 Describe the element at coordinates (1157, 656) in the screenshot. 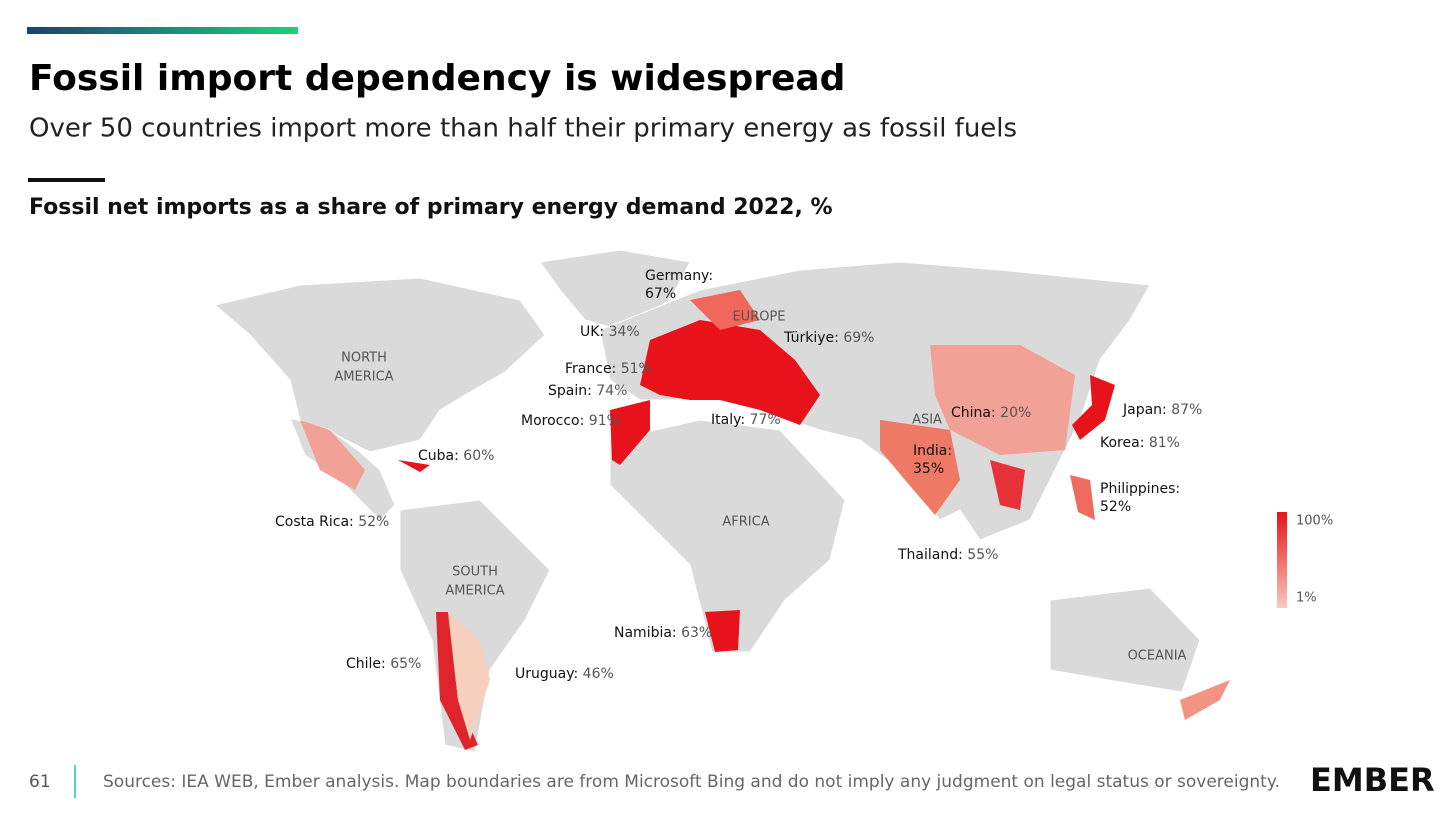

I see `region-label: OCEANIA` at that location.